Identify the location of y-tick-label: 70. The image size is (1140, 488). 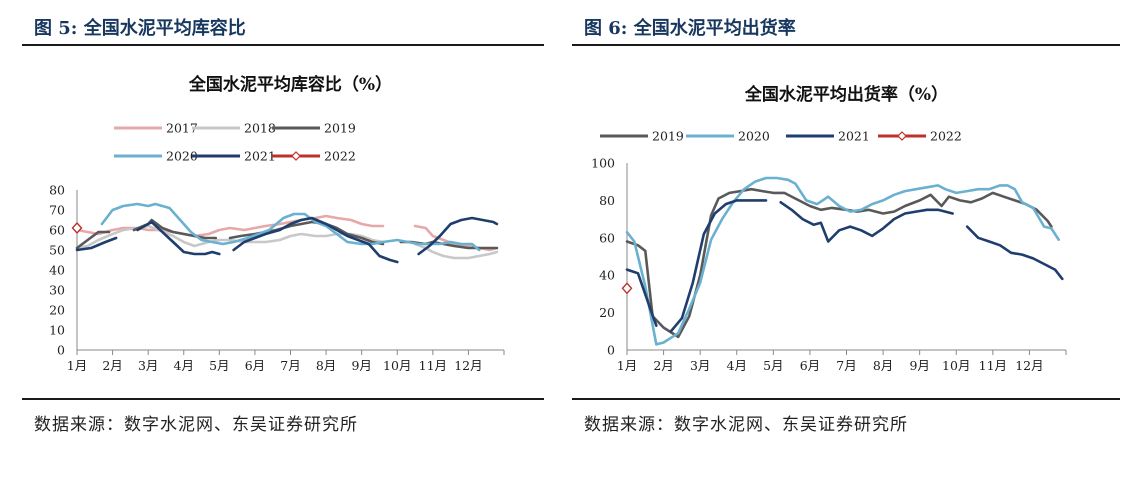
(57, 210).